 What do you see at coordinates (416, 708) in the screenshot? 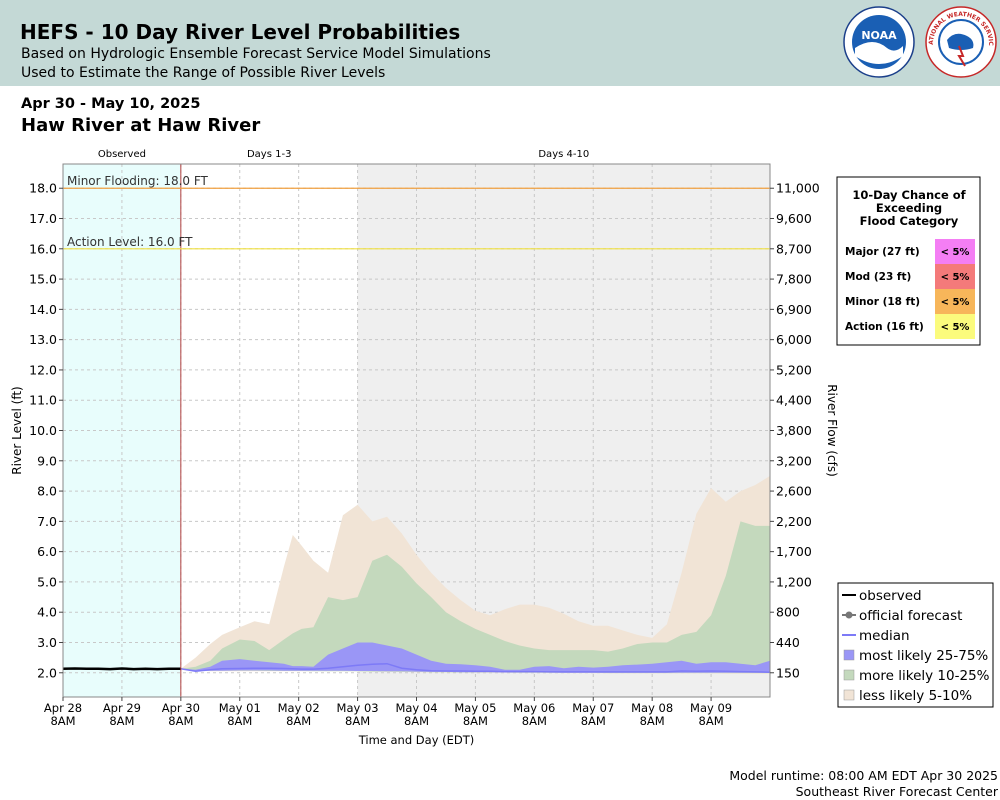
I see `x-tick-label: May 04` at bounding box center [416, 708].